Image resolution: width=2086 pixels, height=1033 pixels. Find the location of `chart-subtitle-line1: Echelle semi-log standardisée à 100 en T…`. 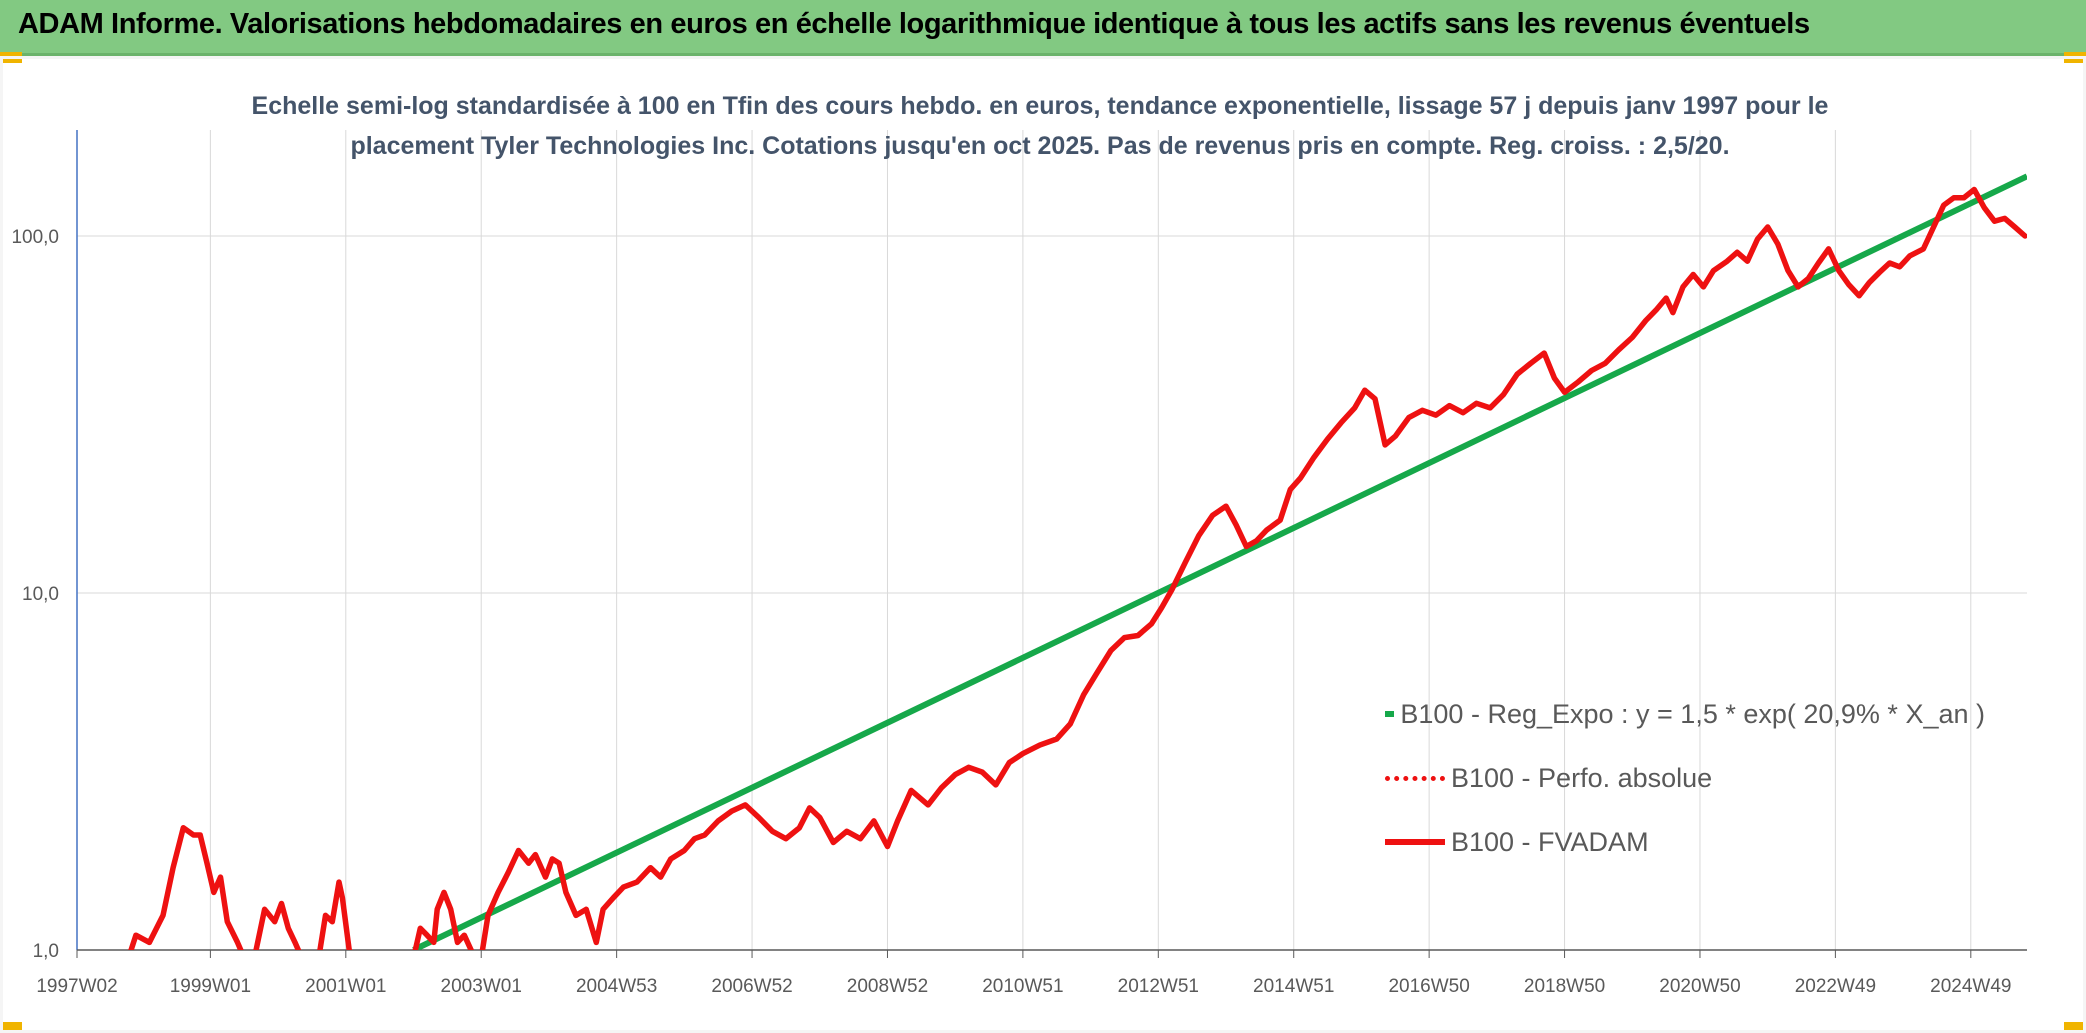

chart-subtitle-line1: Echelle semi-log standardisée à 100 en T… is located at coordinates (1040, 106).